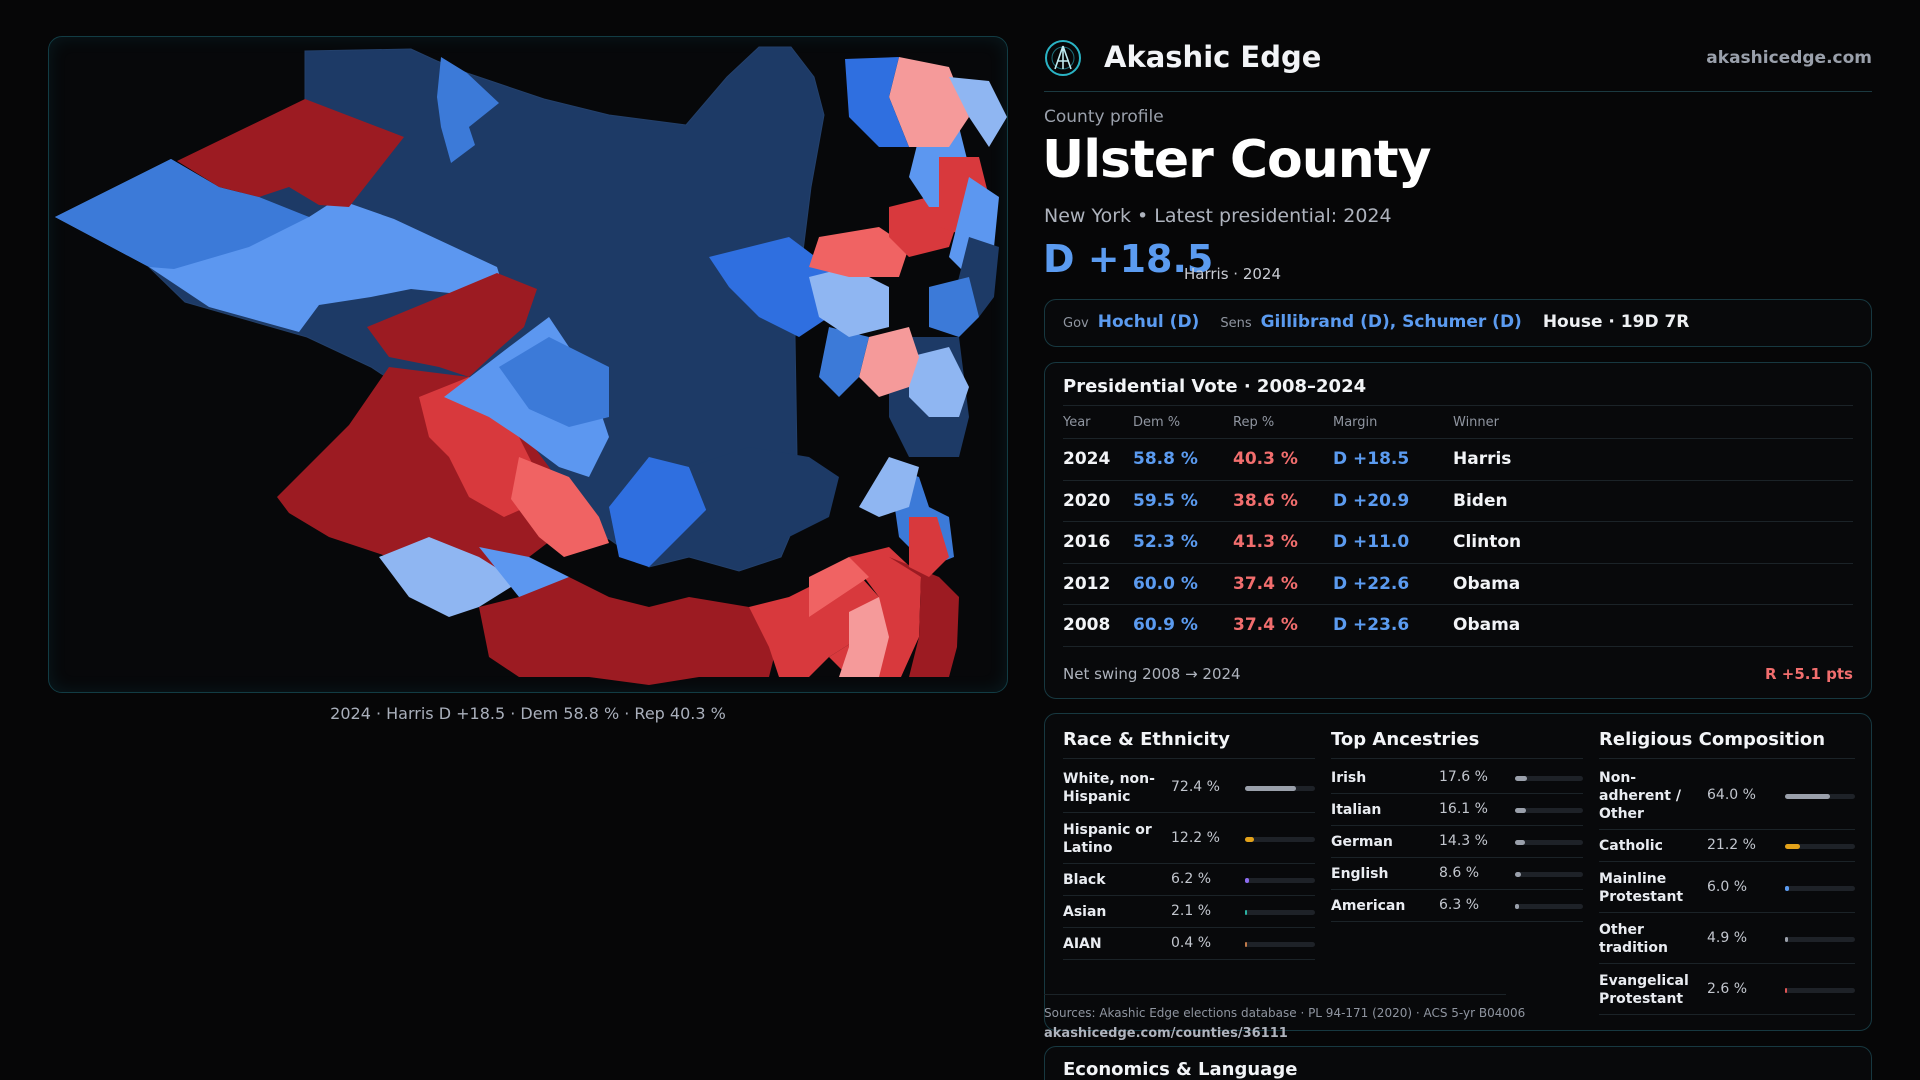  I want to click on house-delegation: House · 19D 7R, so click(1616, 322).